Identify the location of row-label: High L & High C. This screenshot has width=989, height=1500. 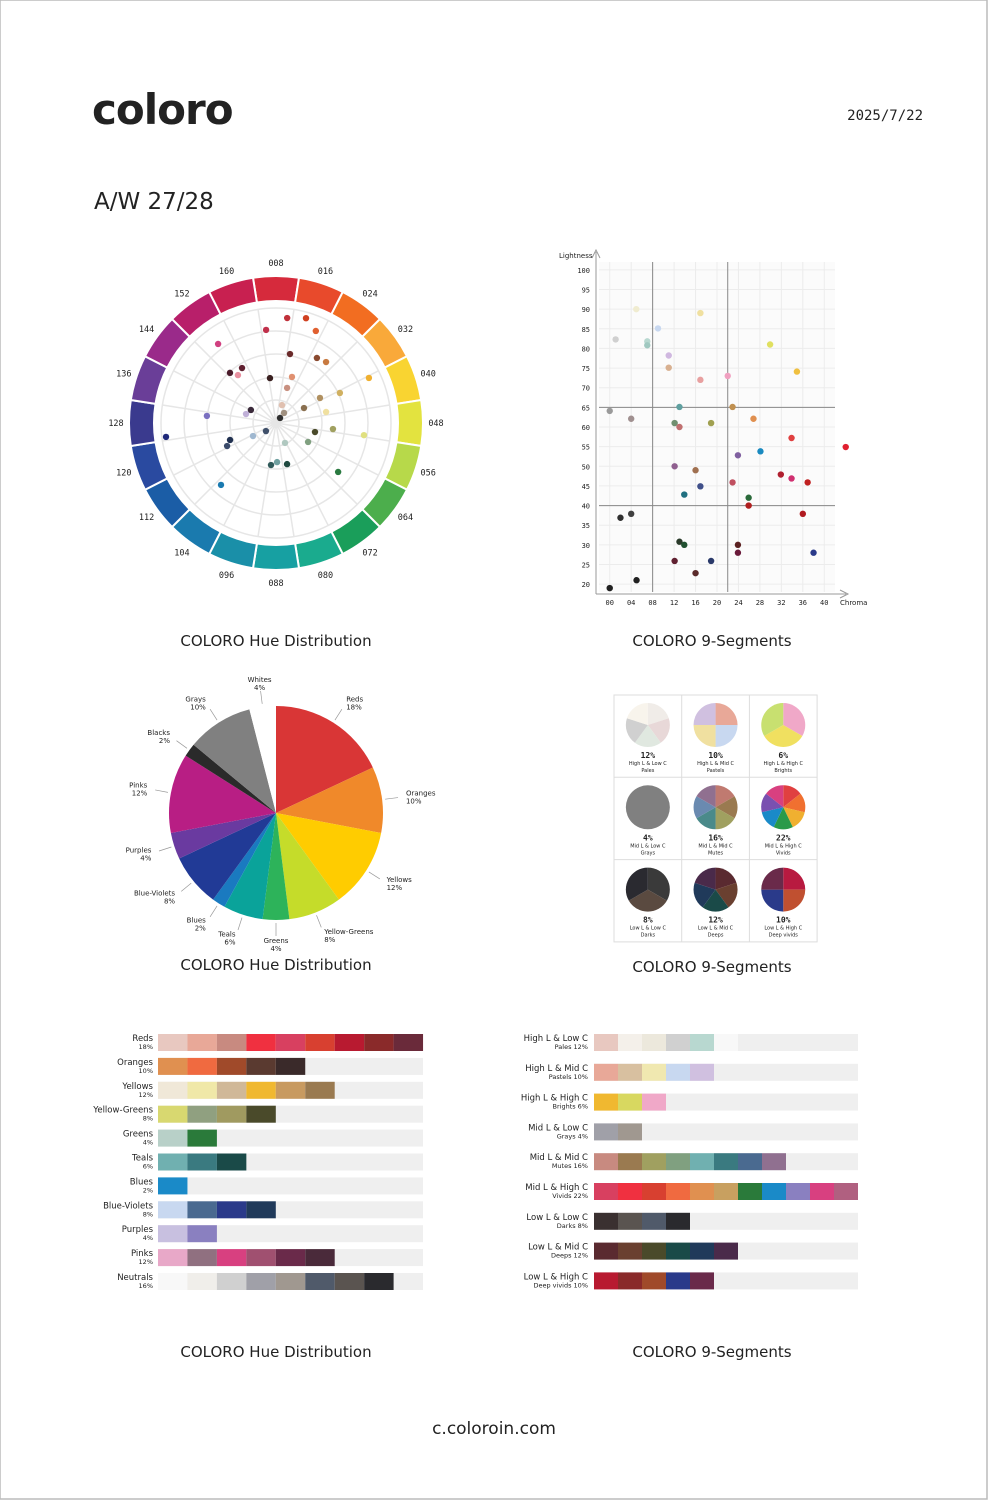
(554, 1099).